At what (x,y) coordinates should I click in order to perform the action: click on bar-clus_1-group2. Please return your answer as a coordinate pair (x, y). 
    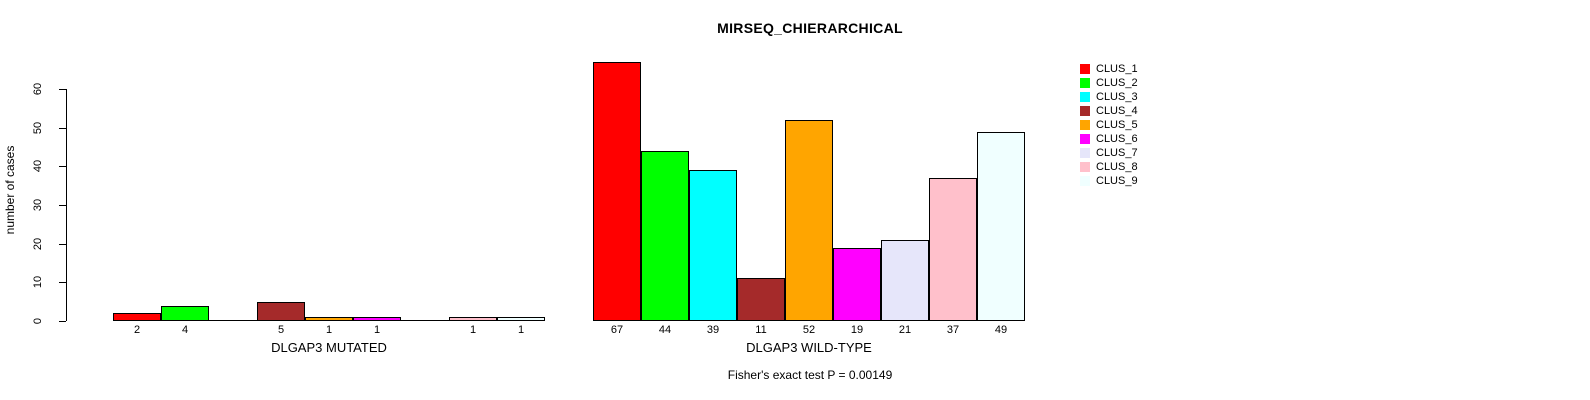
    Looking at the image, I should click on (617, 191).